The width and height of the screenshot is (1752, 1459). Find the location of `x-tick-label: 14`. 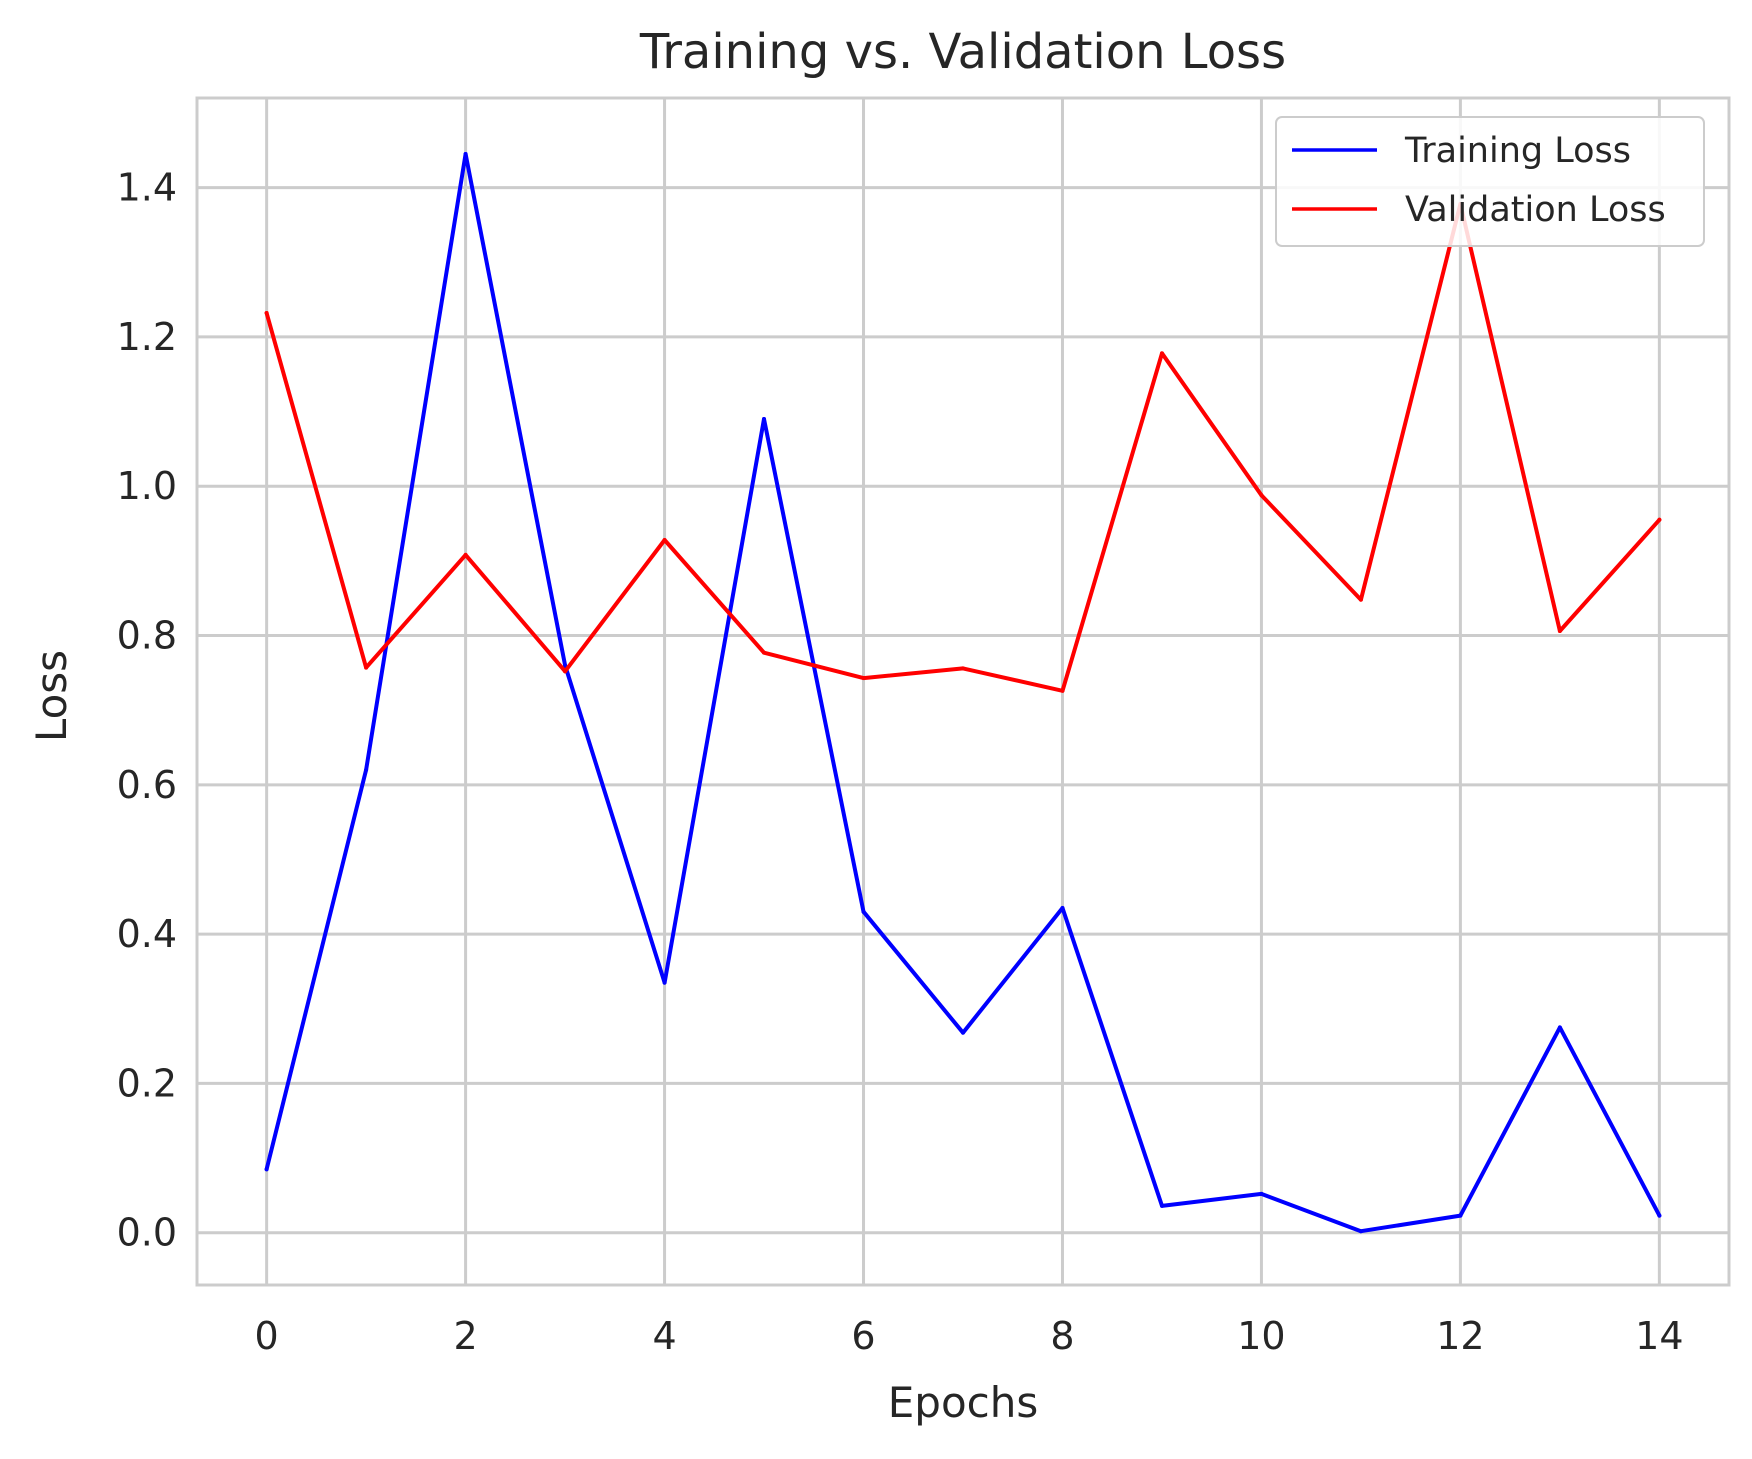

x-tick-label: 14 is located at coordinates (1659, 1336).